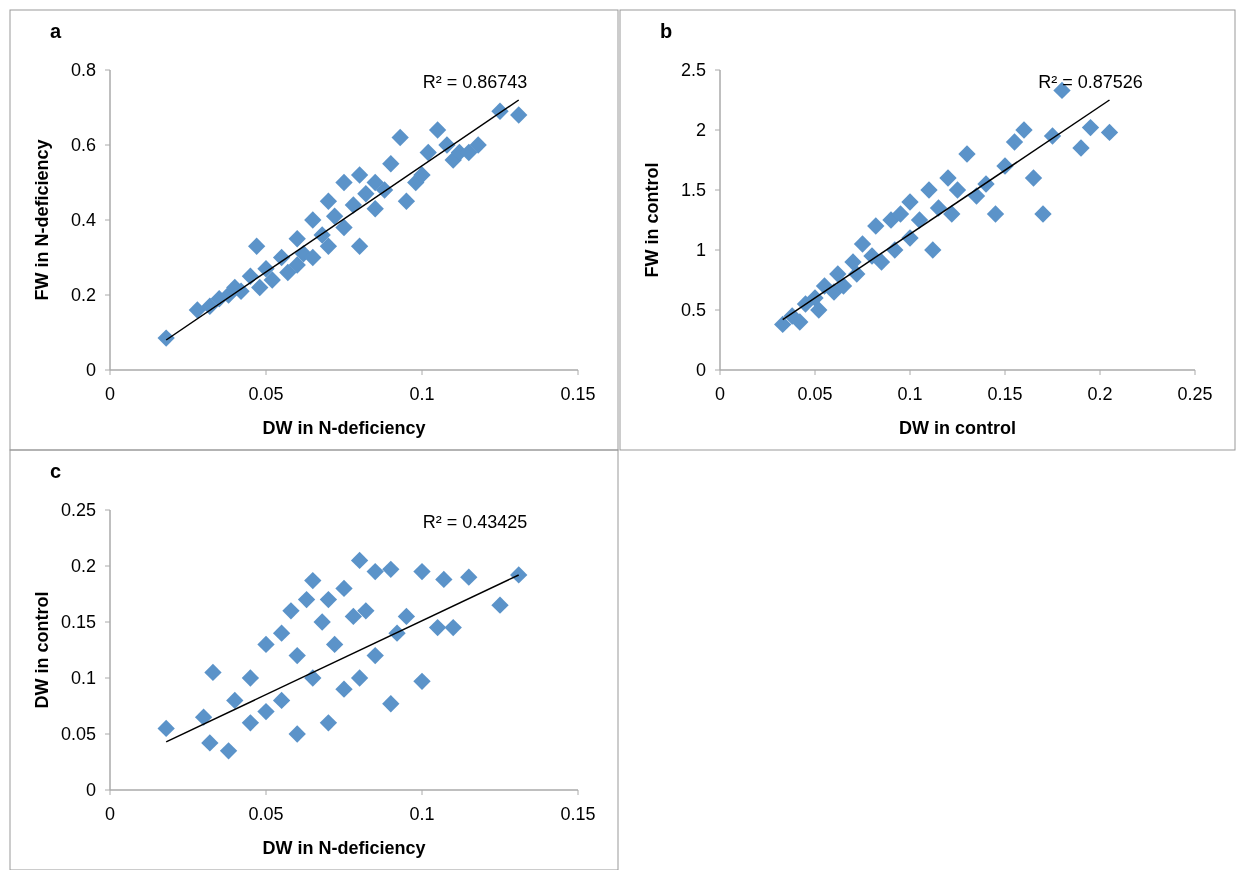  I want to click on y-tick-label: 0.25, so click(78, 510).